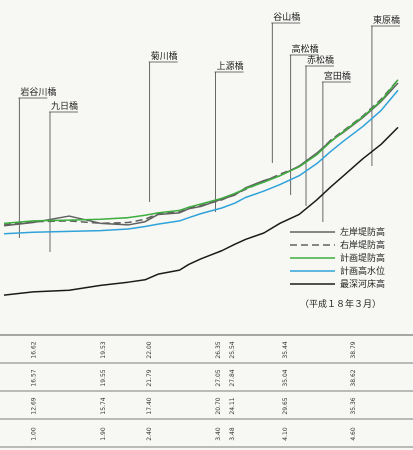 The width and height of the screenshot is (413, 450). I want to click on legend-label: 計画高水位, so click(362, 271).